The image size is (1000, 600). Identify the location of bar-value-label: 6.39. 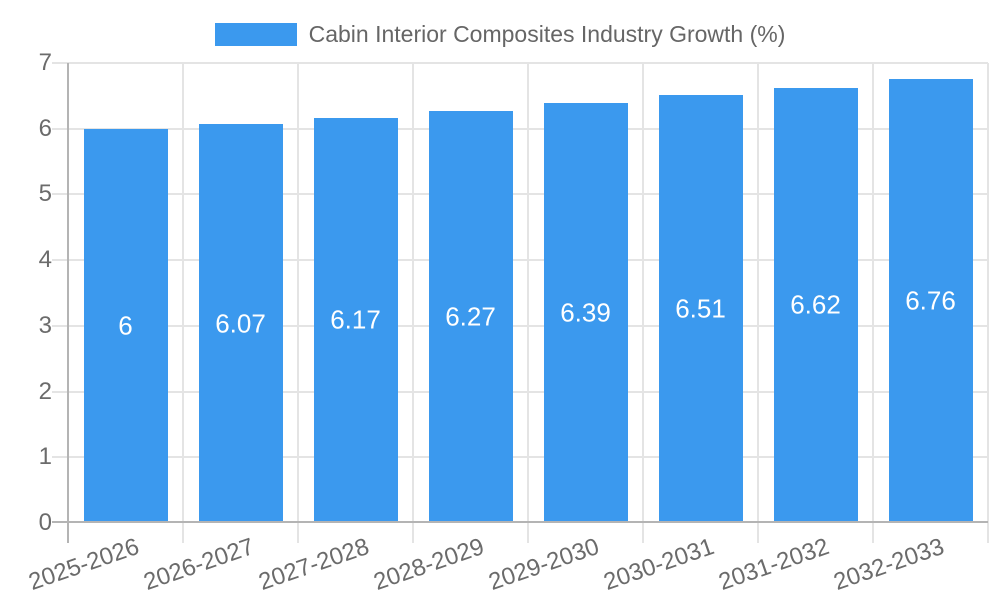
(585, 312).